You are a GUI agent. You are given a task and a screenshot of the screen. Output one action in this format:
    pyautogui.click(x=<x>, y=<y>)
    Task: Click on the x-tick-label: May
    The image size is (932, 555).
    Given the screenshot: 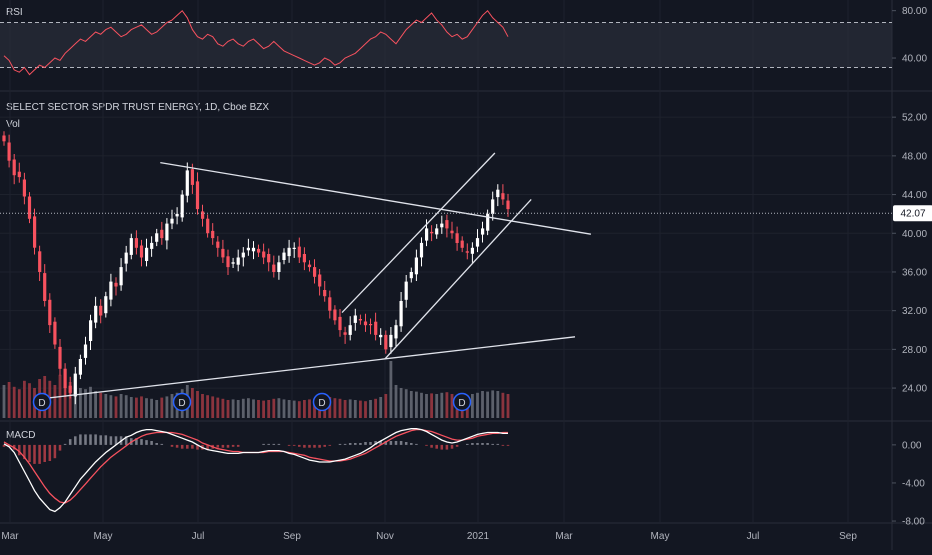 What is the action you would take?
    pyautogui.click(x=103, y=536)
    